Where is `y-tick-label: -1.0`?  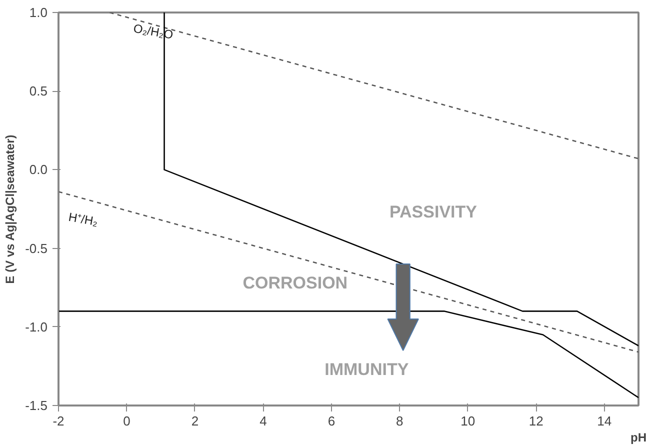
y-tick-label: -1.0 is located at coordinates (36, 326).